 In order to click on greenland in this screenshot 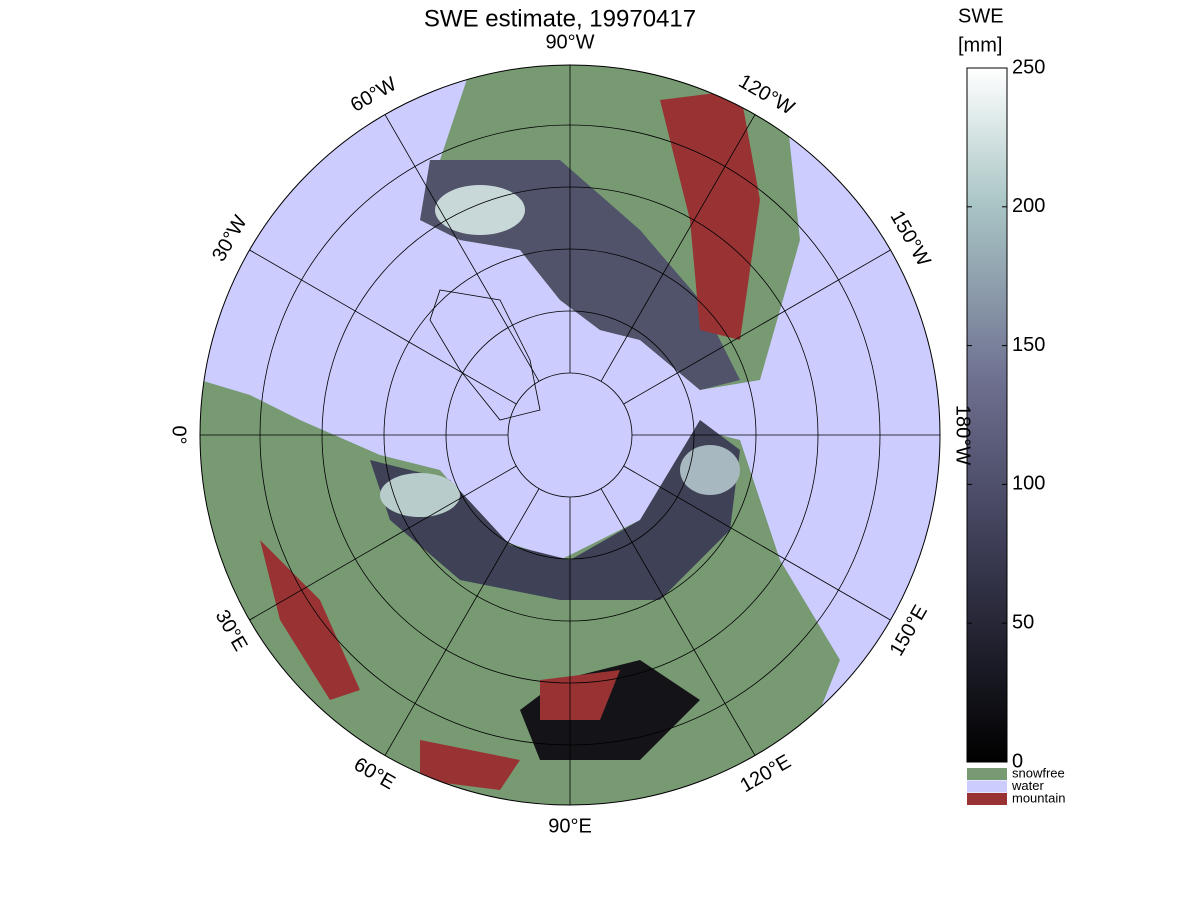, I will do `click(485, 355)`.